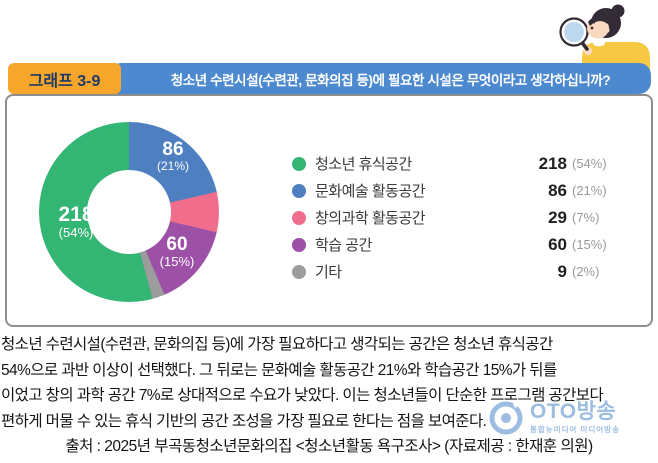 The image size is (658, 463). I want to click on graph-number-tab: 그래프 3-9, so click(64, 78).